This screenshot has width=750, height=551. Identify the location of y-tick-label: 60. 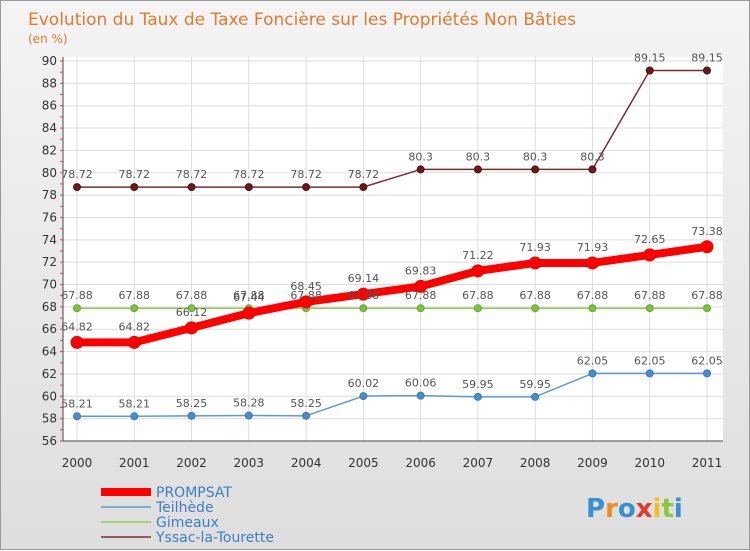
(49, 396).